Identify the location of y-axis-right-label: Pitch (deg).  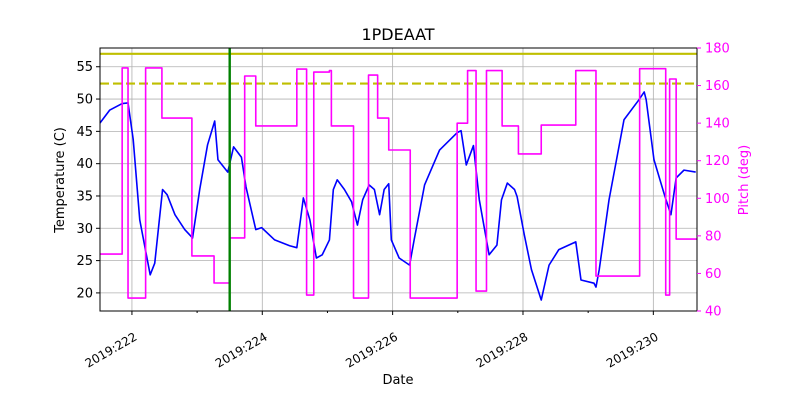
(744, 180).